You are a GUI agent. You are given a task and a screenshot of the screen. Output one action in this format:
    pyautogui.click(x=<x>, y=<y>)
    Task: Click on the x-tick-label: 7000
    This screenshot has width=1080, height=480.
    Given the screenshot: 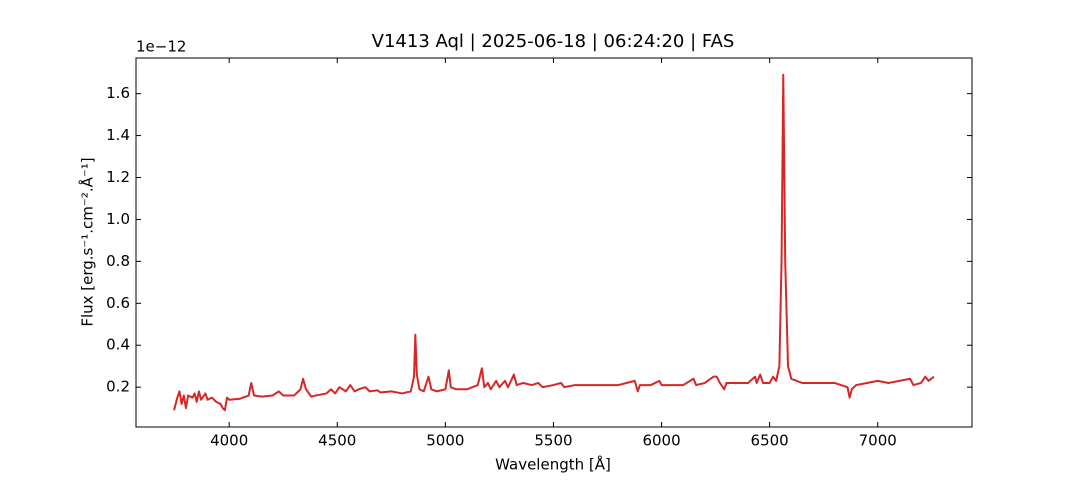 What is the action you would take?
    pyautogui.click(x=878, y=441)
    